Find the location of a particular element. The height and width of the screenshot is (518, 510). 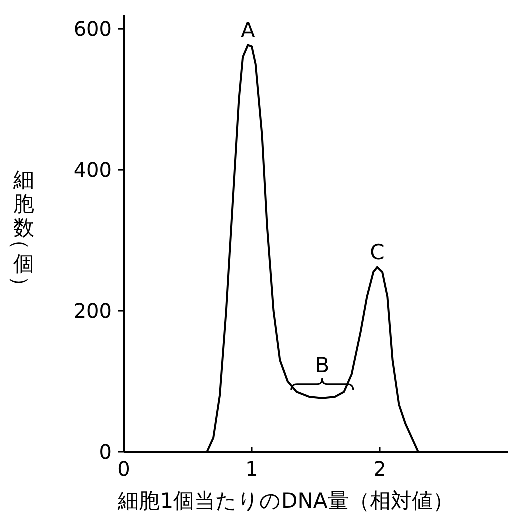

annotation: B is located at coordinates (322, 365).